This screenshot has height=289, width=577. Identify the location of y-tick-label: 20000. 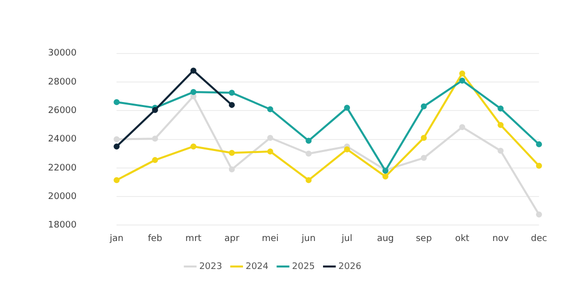
(62, 197).